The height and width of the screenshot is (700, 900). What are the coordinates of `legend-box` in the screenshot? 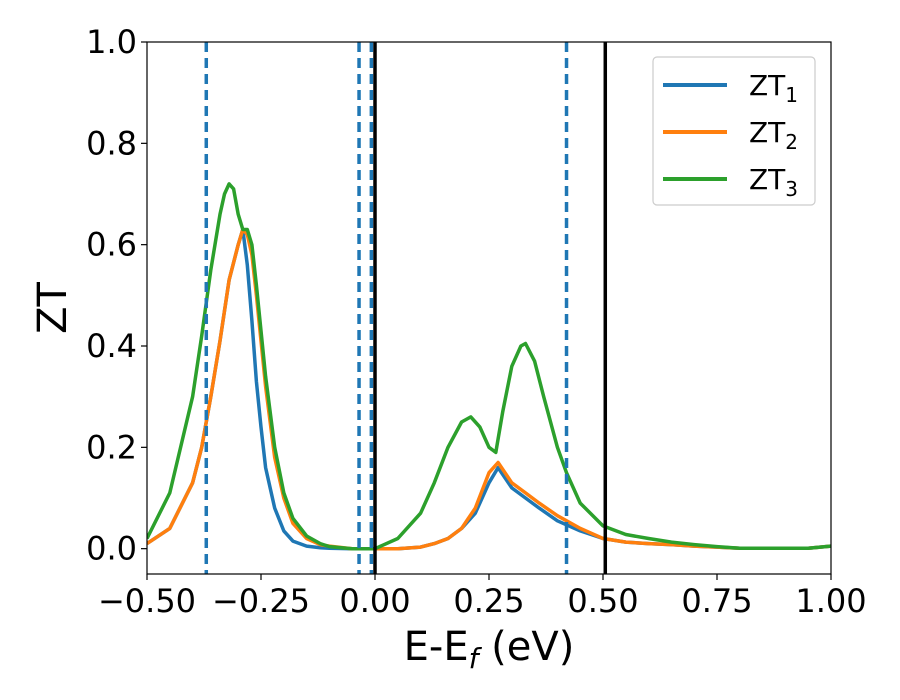 It's located at (734, 131).